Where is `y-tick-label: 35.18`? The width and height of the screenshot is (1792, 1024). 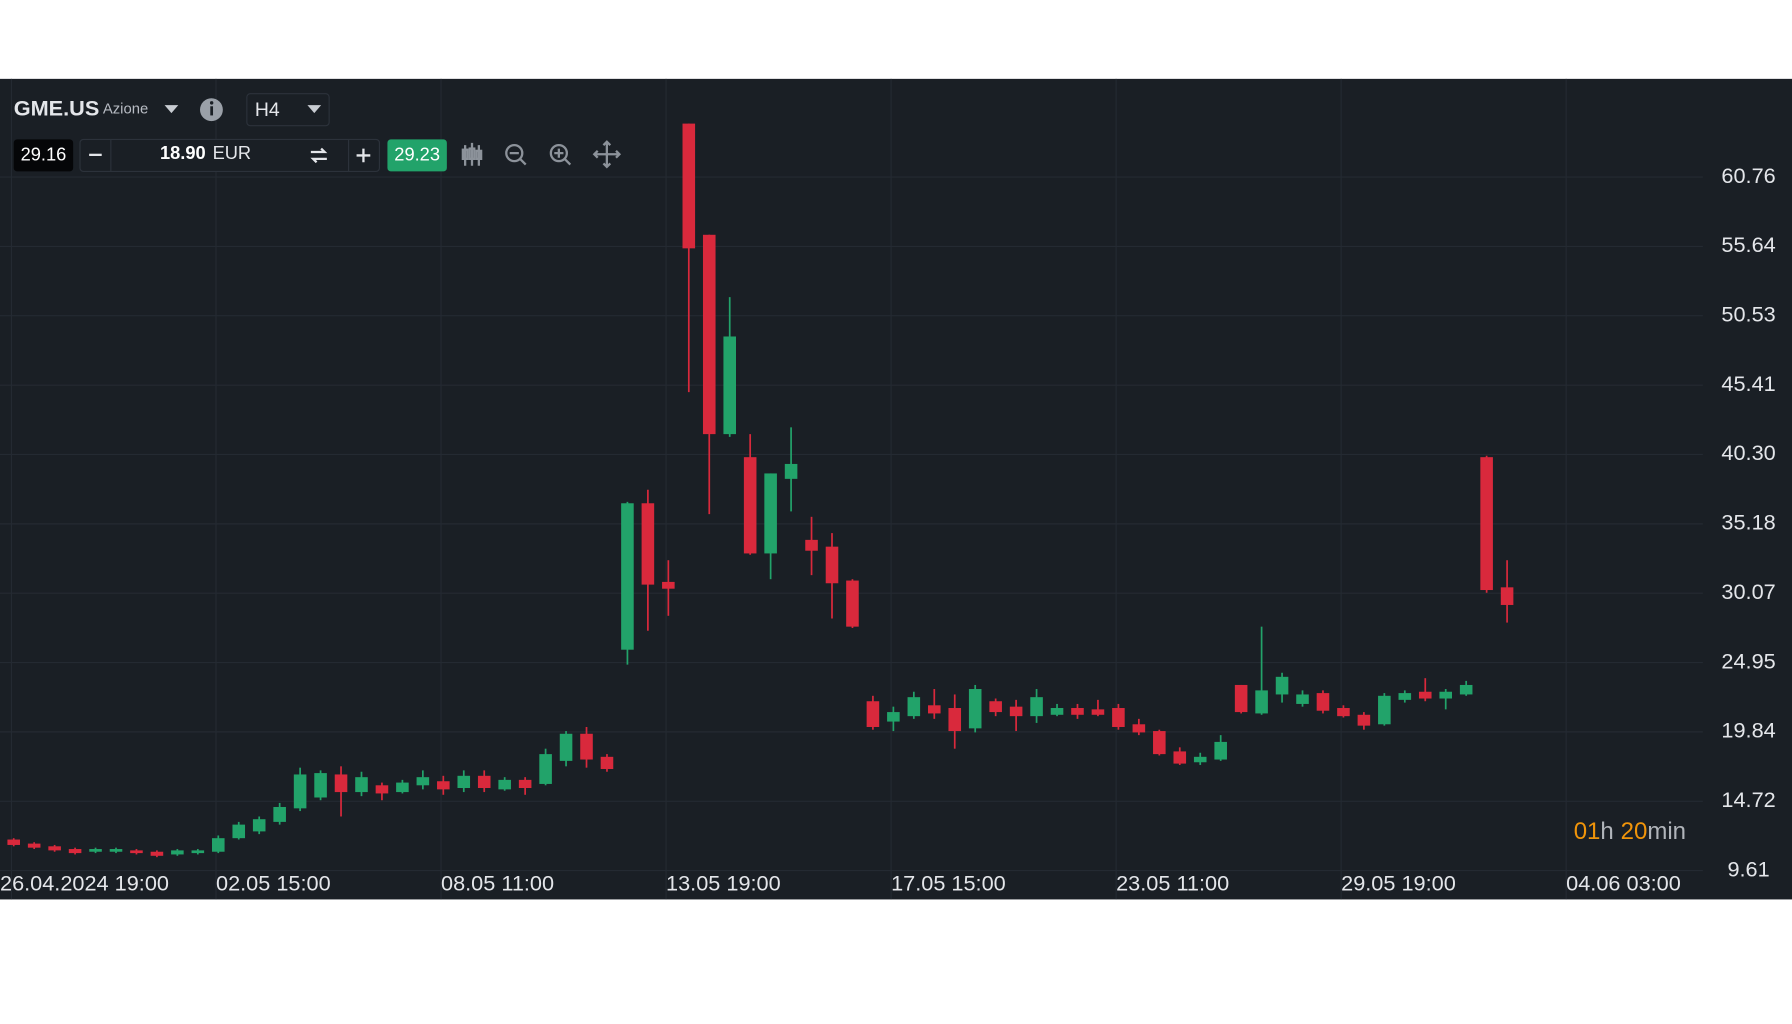 y-tick-label: 35.18 is located at coordinates (1748, 522).